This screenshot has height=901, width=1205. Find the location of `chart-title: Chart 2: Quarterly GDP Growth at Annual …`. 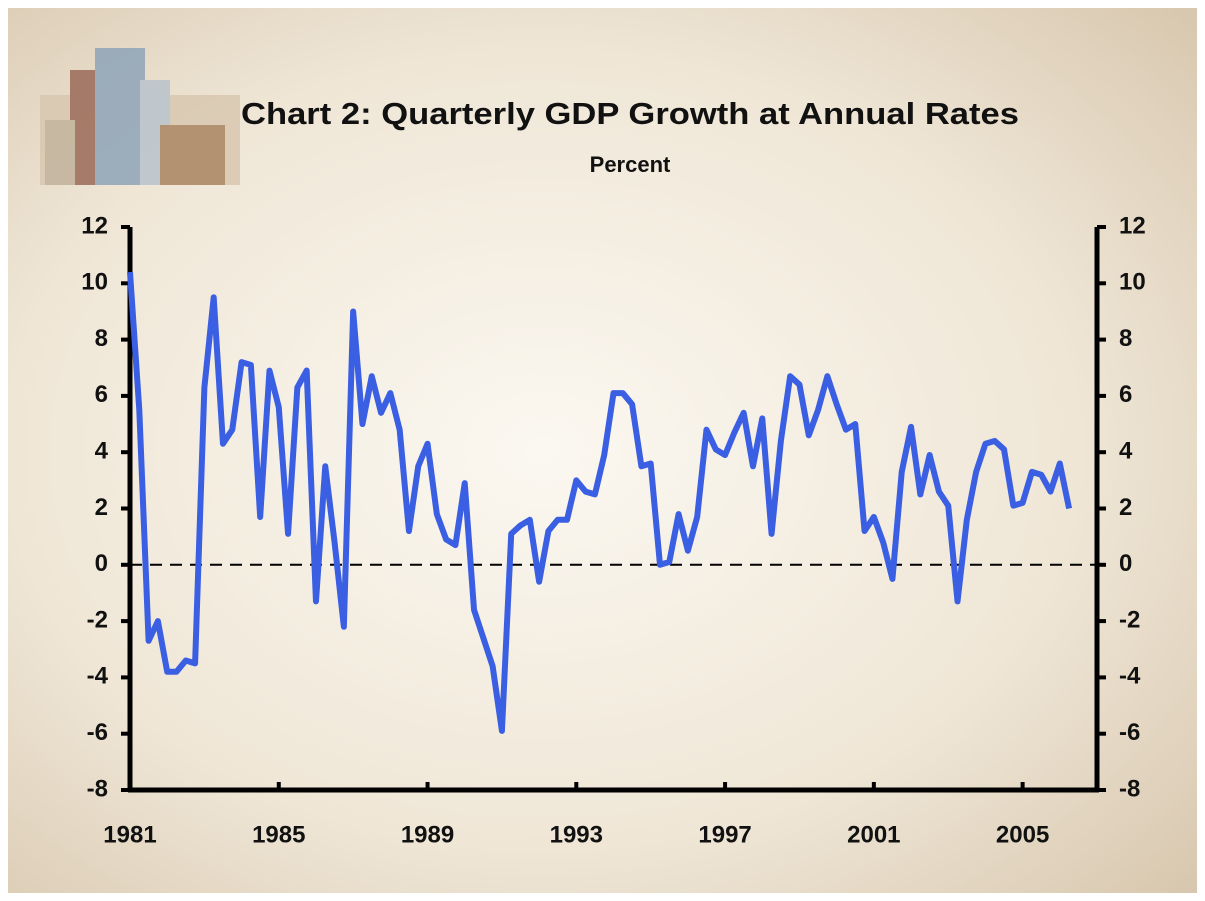

chart-title: Chart 2: Quarterly GDP Growth at Annual … is located at coordinates (630, 113).